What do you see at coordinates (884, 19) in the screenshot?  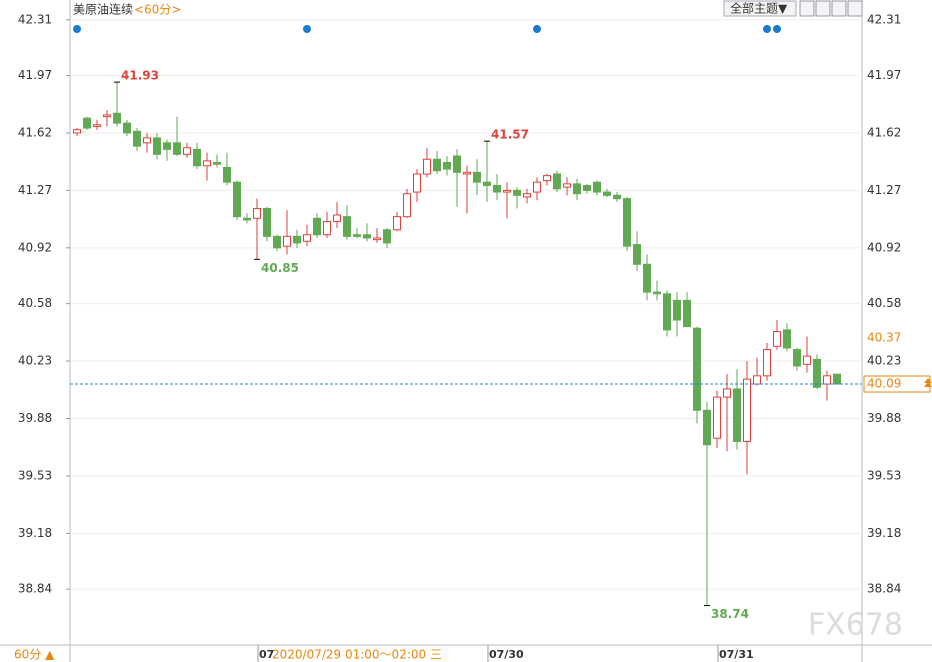 I see `y2-tick-label: 42.31` at bounding box center [884, 19].